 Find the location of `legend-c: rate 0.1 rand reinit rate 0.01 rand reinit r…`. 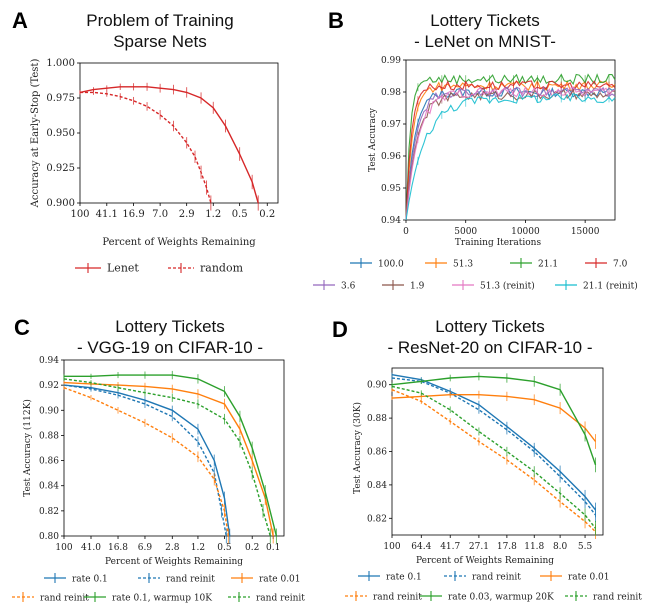

legend-c: rate 0.1 rand reinit rate 0.01 rand reinit r… is located at coordinates (158, 588).